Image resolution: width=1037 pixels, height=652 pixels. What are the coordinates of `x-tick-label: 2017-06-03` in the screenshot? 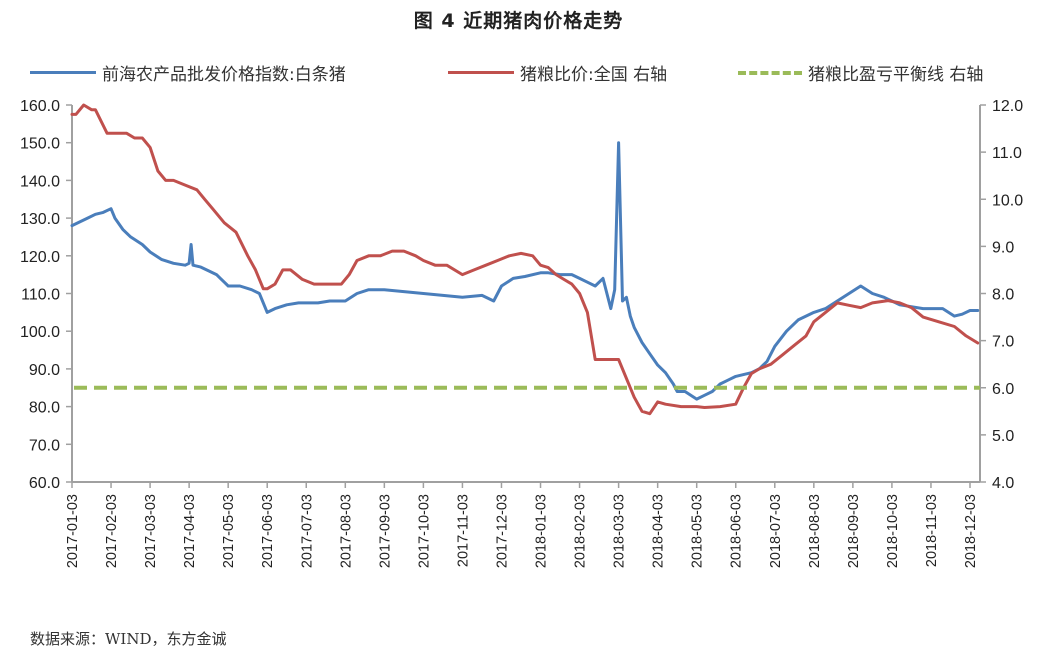 It's located at (268, 531).